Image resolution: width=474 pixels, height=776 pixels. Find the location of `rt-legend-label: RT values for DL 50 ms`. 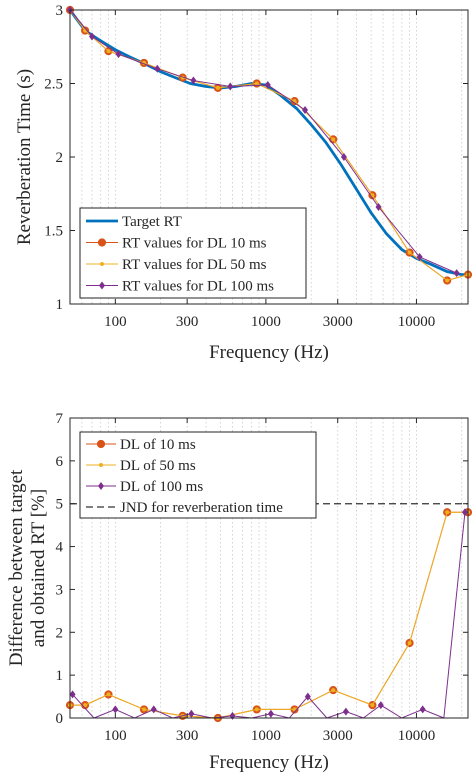

rt-legend-label: RT values for DL 50 ms is located at coordinates (194, 265).